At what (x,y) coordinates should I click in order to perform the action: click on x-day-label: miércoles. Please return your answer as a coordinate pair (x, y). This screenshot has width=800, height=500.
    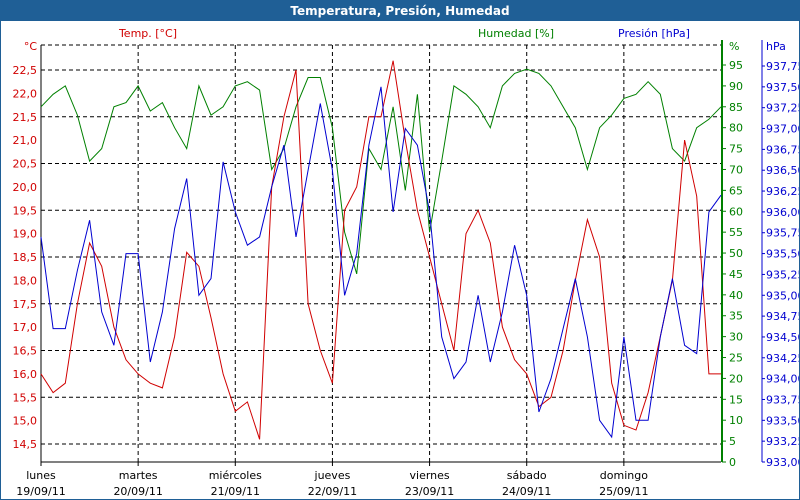
    Looking at the image, I should click on (235, 475).